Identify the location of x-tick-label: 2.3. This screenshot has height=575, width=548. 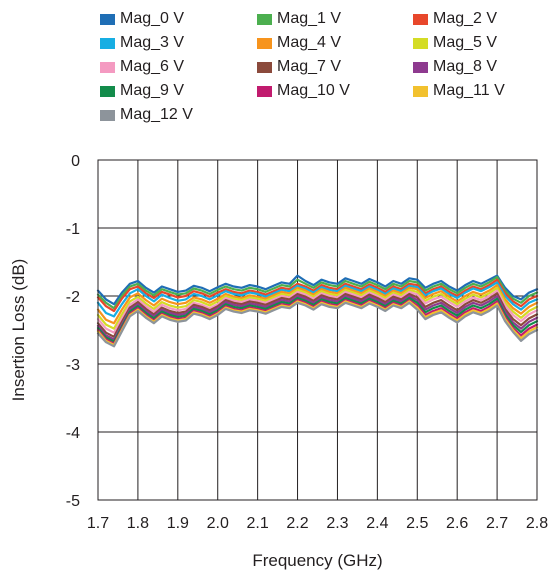
(337, 523).